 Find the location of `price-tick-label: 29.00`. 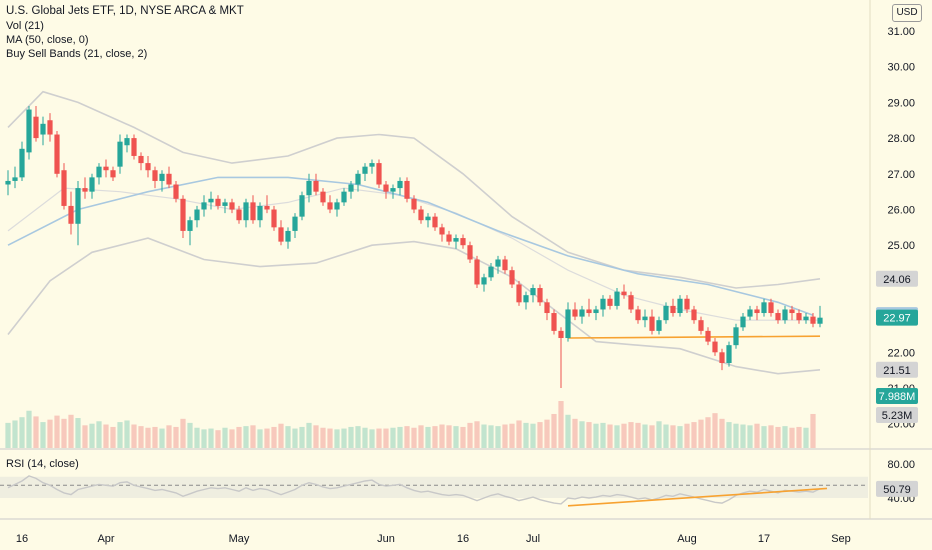

price-tick-label: 29.00 is located at coordinates (901, 103).